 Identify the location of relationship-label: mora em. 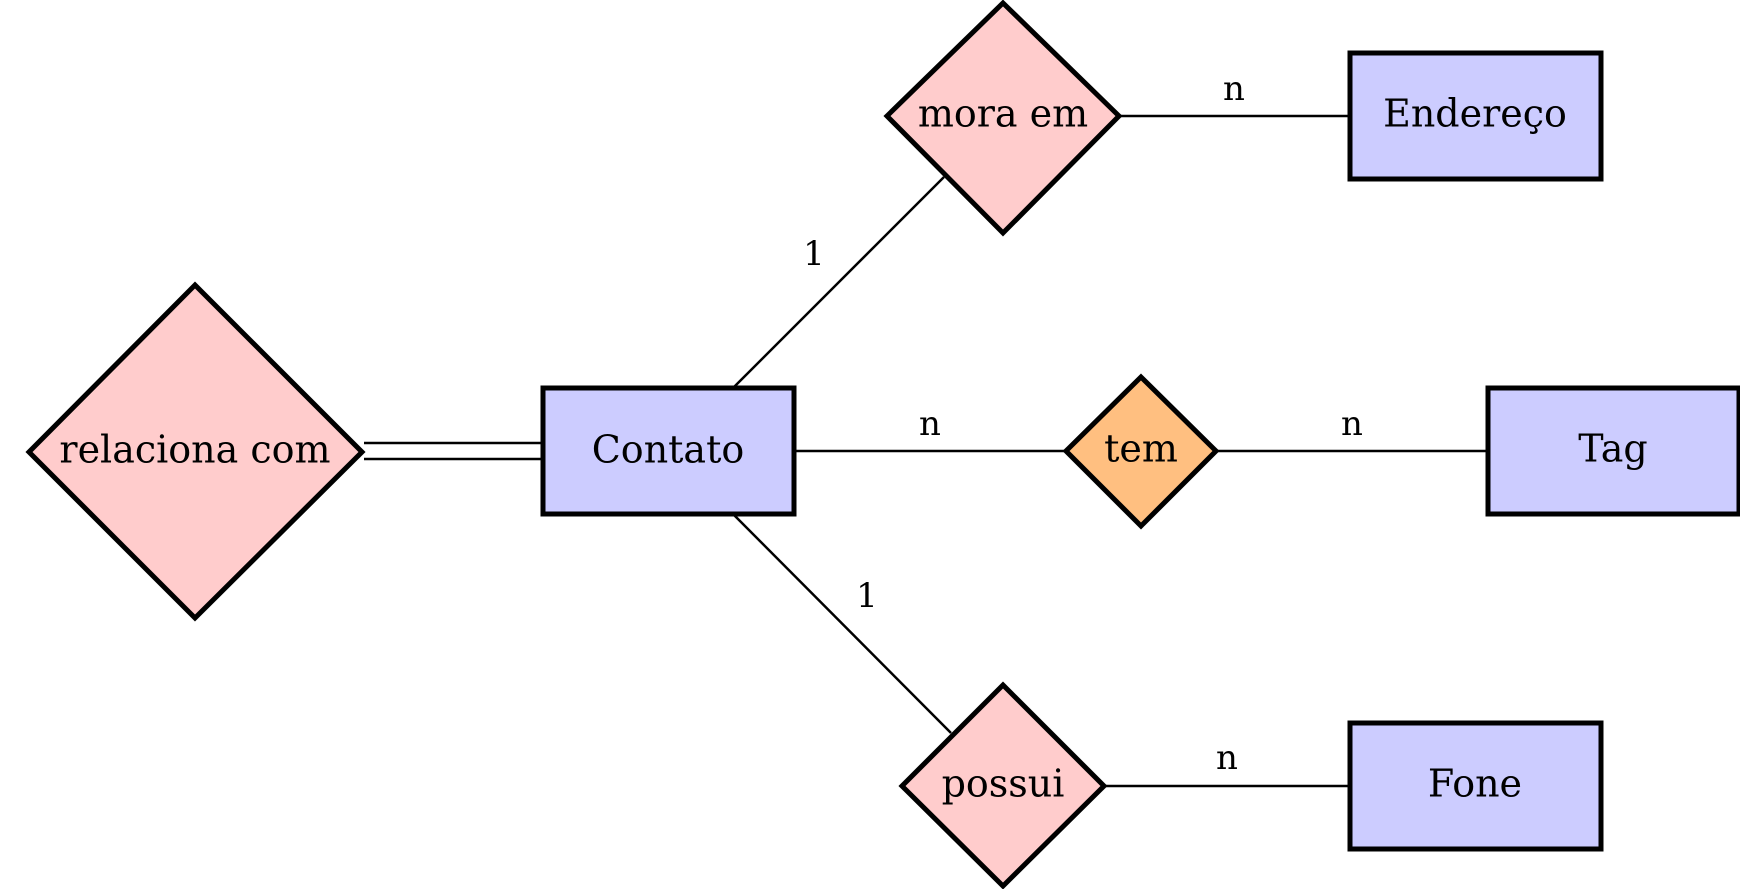
(1003, 114).